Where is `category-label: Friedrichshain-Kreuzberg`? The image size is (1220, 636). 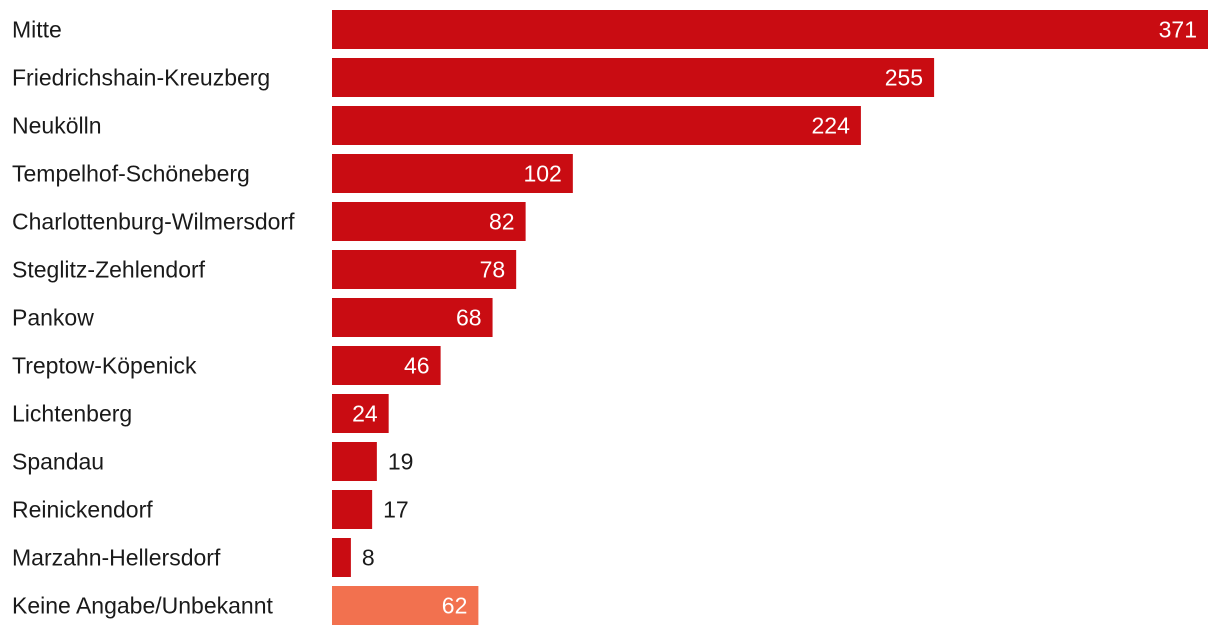
category-label: Friedrichshain-Kreuzberg is located at coordinates (141, 78).